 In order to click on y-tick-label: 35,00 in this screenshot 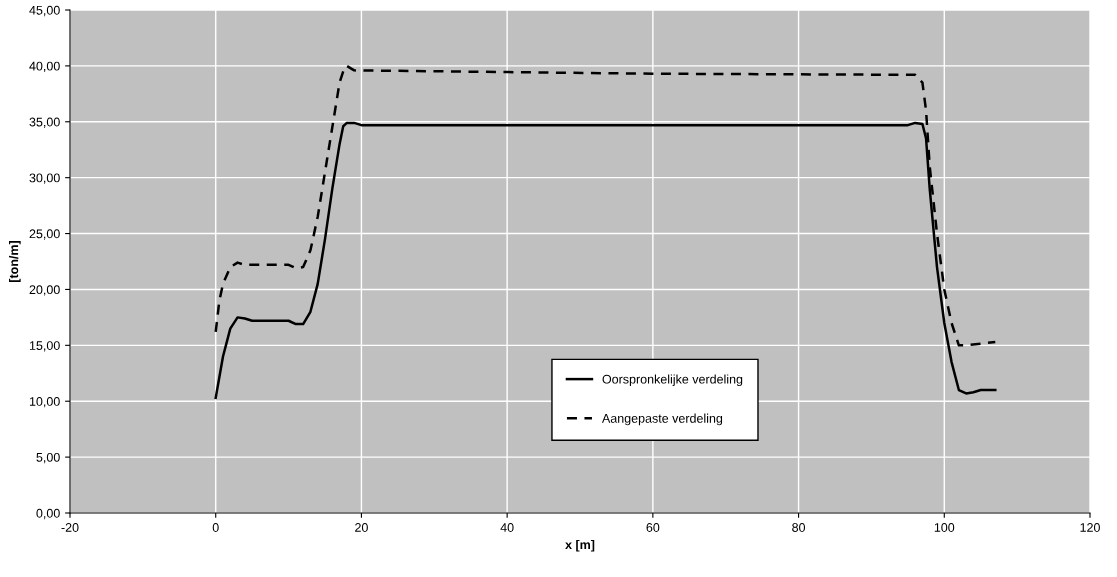, I will do `click(44, 122)`.